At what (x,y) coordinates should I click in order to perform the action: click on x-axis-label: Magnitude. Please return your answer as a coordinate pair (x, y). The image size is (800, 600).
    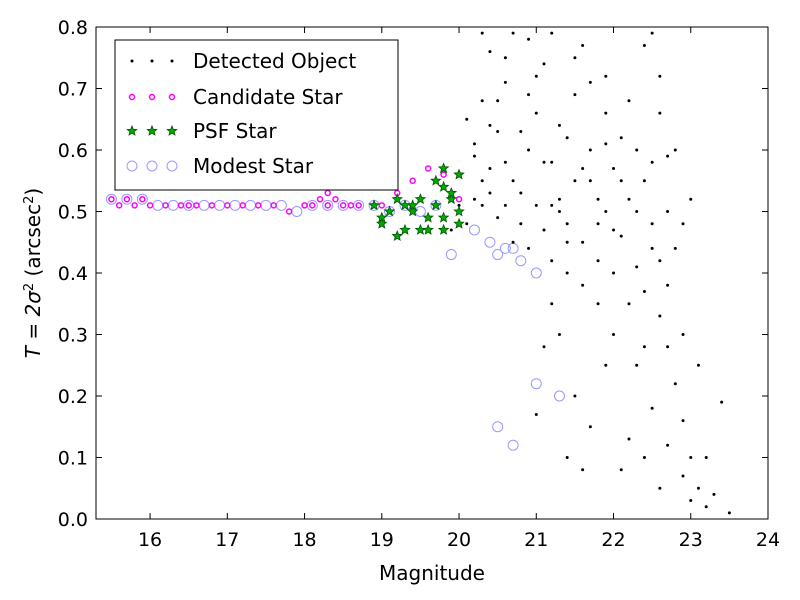
    Looking at the image, I should click on (432, 573).